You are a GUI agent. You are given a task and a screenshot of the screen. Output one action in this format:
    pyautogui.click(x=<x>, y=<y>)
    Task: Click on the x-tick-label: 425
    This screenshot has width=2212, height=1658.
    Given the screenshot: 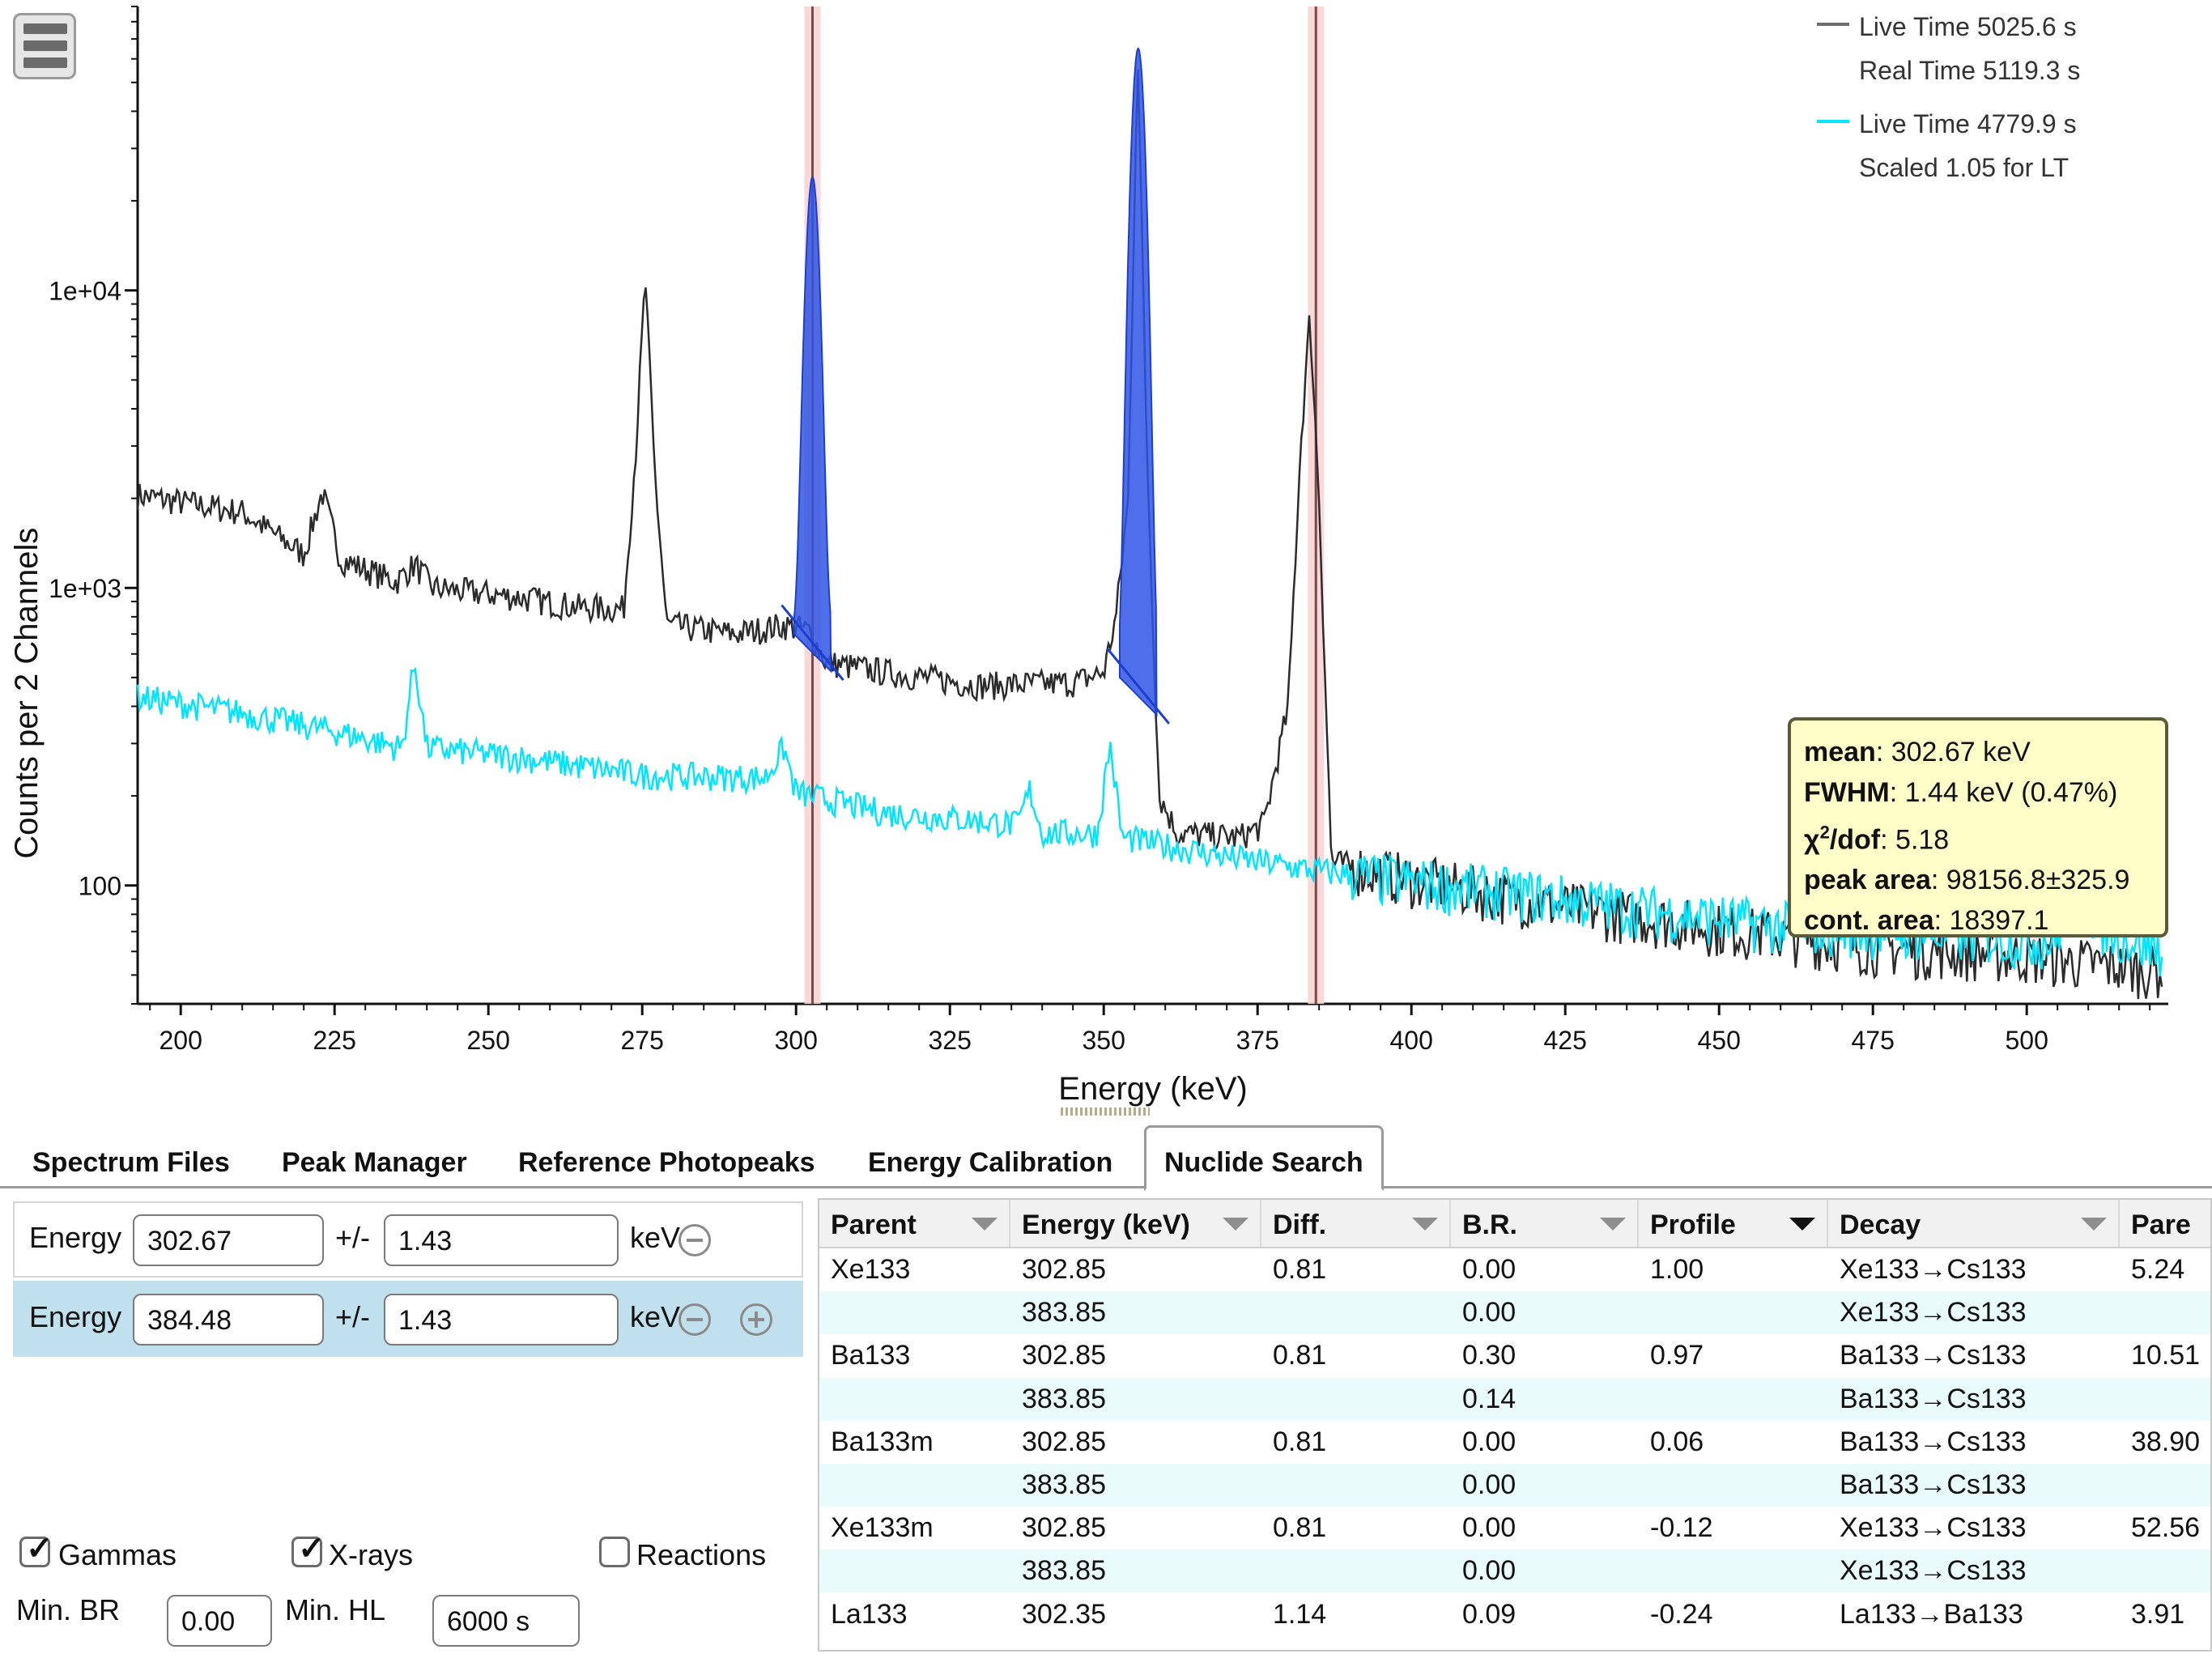 What is the action you would take?
    pyautogui.click(x=1565, y=1040)
    